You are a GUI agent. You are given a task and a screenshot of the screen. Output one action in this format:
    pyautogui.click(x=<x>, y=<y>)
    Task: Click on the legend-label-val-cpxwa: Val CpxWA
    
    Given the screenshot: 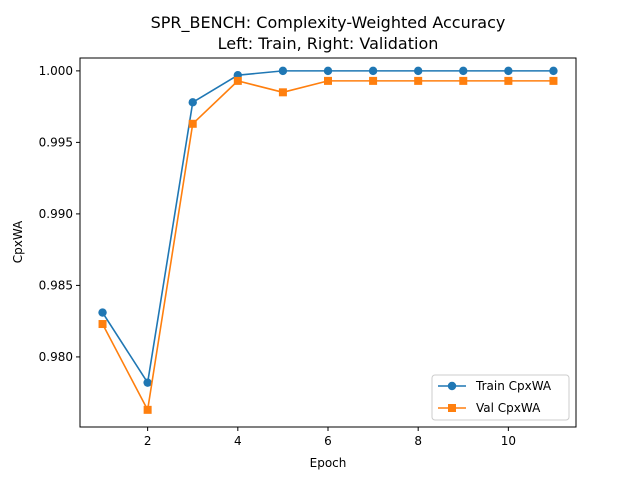 What is the action you would take?
    pyautogui.click(x=508, y=408)
    